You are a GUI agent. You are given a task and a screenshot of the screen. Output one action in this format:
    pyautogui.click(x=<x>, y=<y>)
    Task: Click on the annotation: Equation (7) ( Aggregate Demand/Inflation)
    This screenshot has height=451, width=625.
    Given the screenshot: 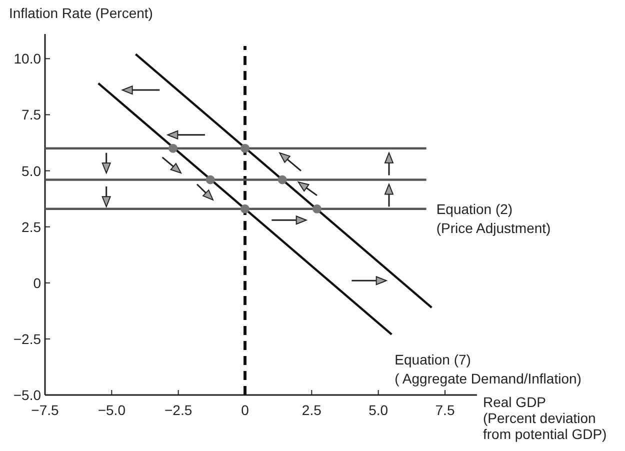 What is the action you would take?
    pyautogui.click(x=488, y=368)
    